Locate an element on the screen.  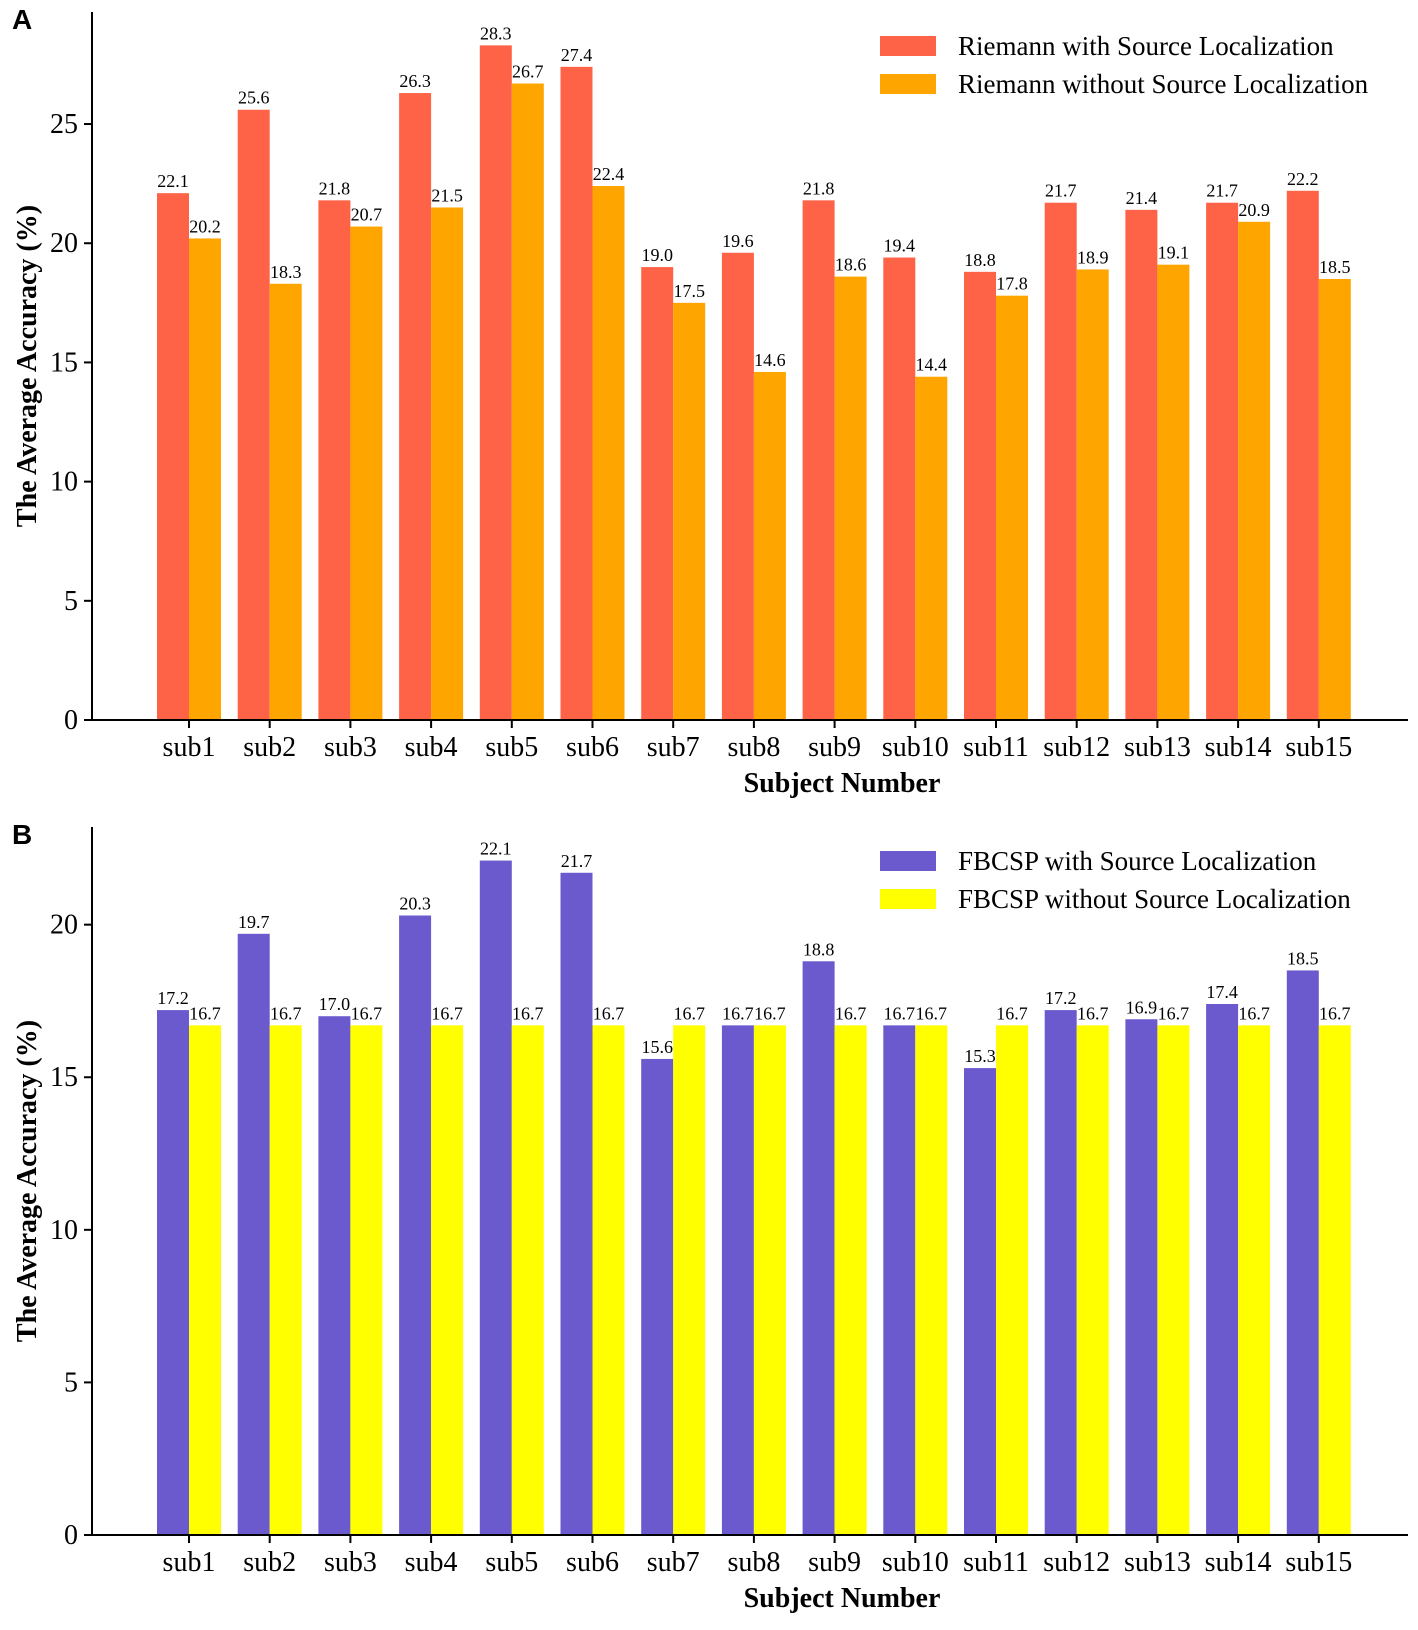
data-label-sub5-series-1: 22.1 is located at coordinates (496, 849).